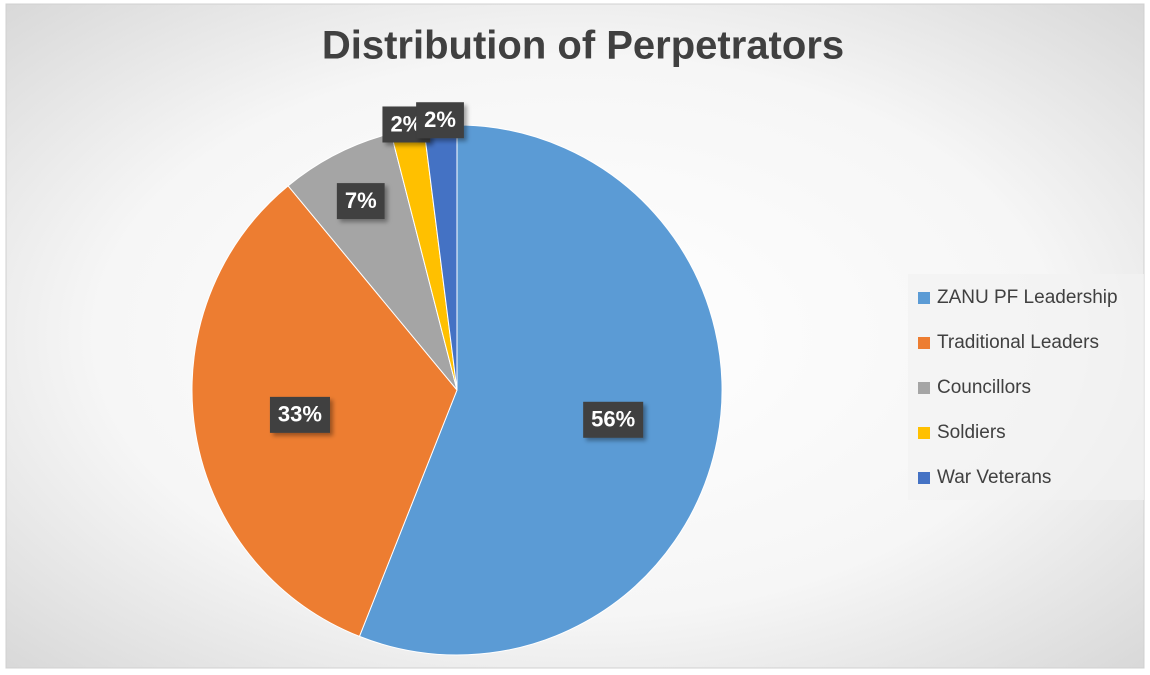 Image resolution: width=1150 pixels, height=675 pixels. Describe the element at coordinates (984, 387) in the screenshot. I see `legend-label: Councillors` at that location.